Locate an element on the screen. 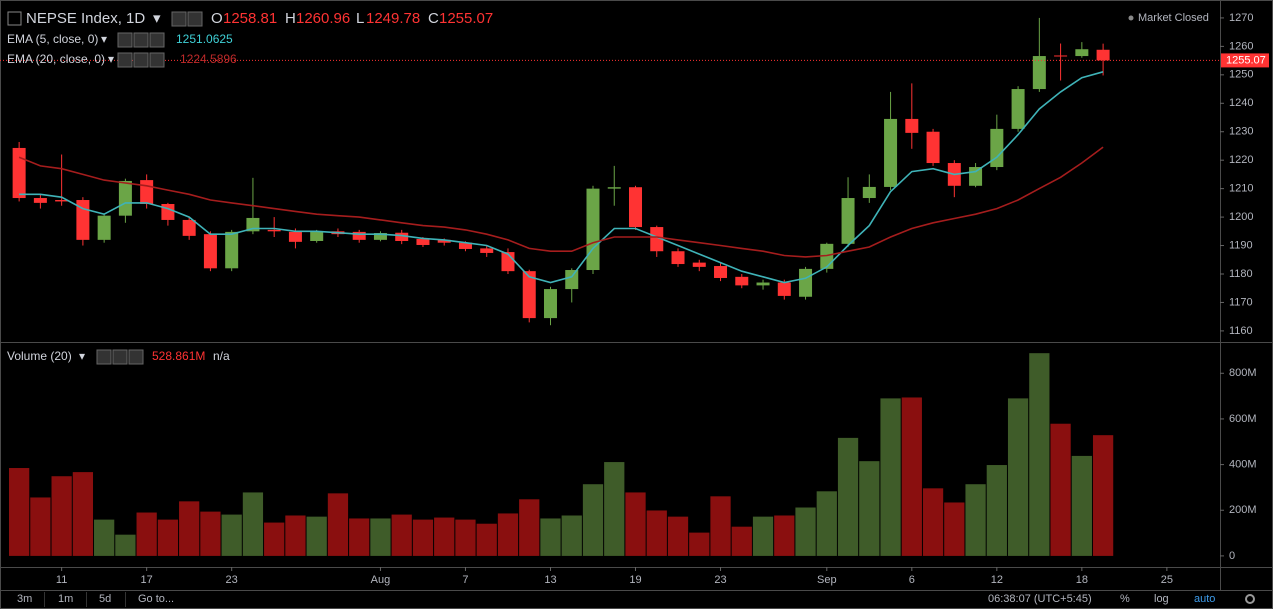  x-tick-label: 11 is located at coordinates (61, 580).